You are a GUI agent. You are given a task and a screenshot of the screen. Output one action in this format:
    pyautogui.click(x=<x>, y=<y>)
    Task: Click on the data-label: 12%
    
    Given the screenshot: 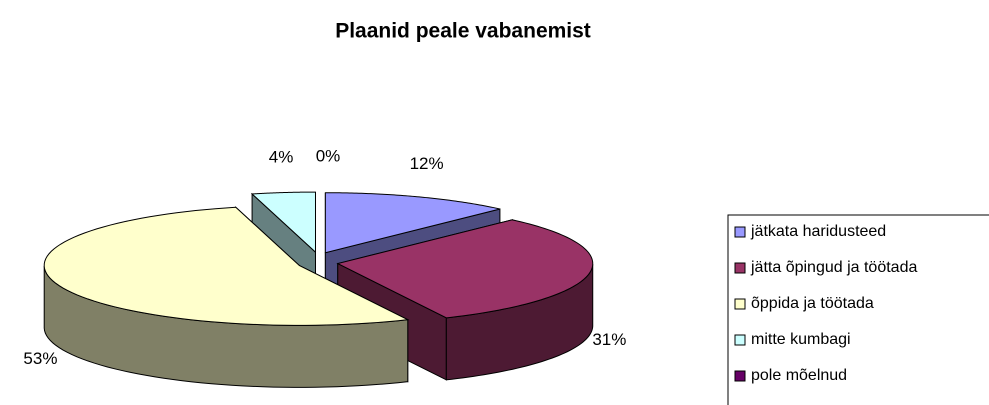 What is the action you would take?
    pyautogui.click(x=427, y=163)
    